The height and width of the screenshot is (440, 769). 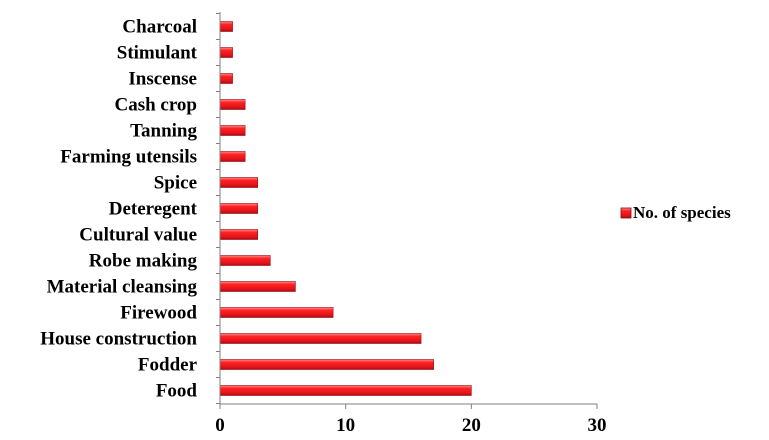 I want to click on legend: No. of species, so click(x=675, y=212).